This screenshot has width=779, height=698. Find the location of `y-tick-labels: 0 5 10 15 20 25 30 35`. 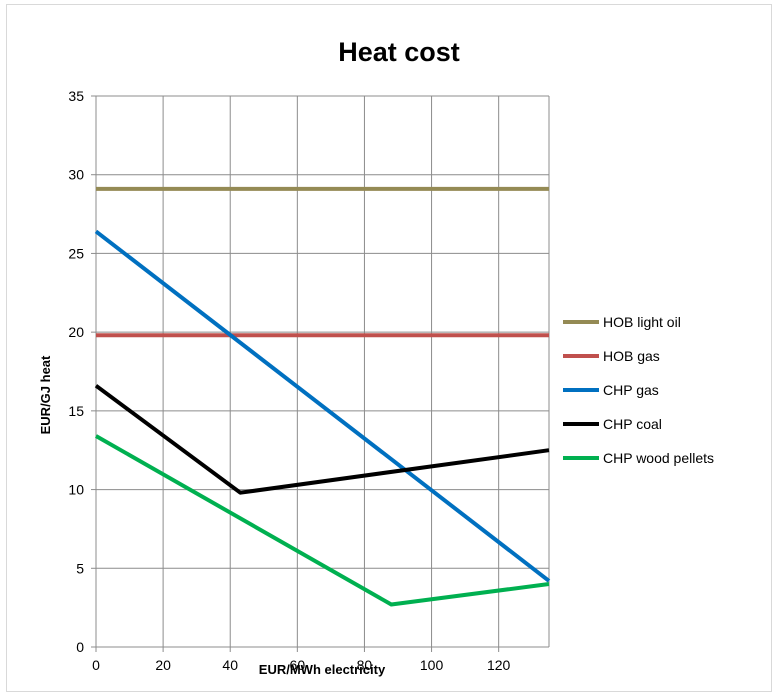

y-tick-labels: 0 5 10 15 20 25 30 35 is located at coordinates (76, 371).